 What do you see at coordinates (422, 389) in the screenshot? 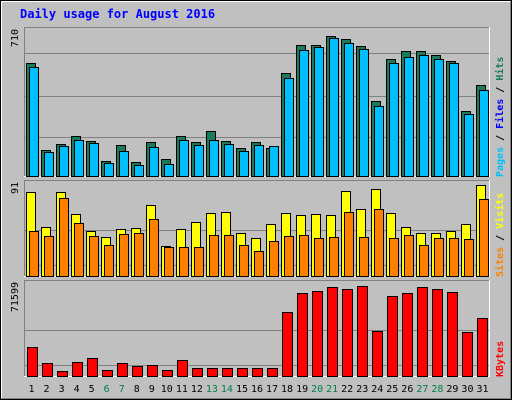
I see `x-tick-label-27: 27` at bounding box center [422, 389].